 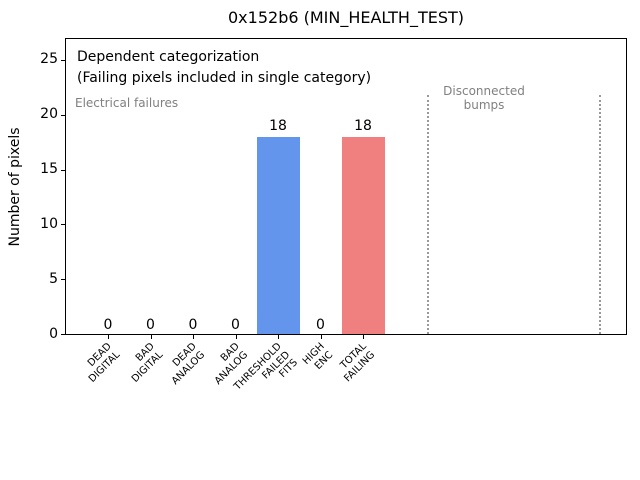 I want to click on chart-title: 0x152b6 (MIN_HEALTH_TEST), so click(x=346, y=17).